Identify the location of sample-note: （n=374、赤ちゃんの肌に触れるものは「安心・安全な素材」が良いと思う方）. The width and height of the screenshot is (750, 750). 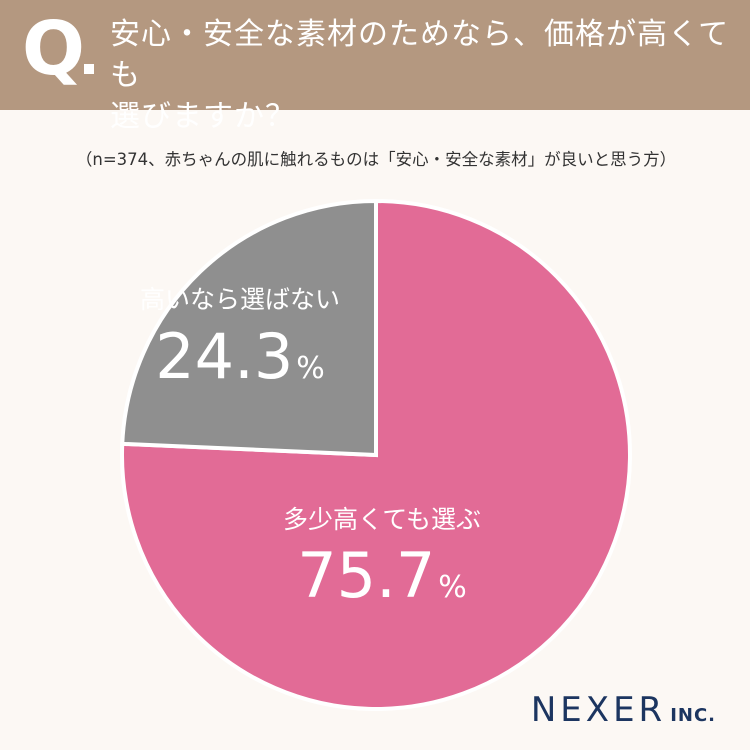
(376, 159).